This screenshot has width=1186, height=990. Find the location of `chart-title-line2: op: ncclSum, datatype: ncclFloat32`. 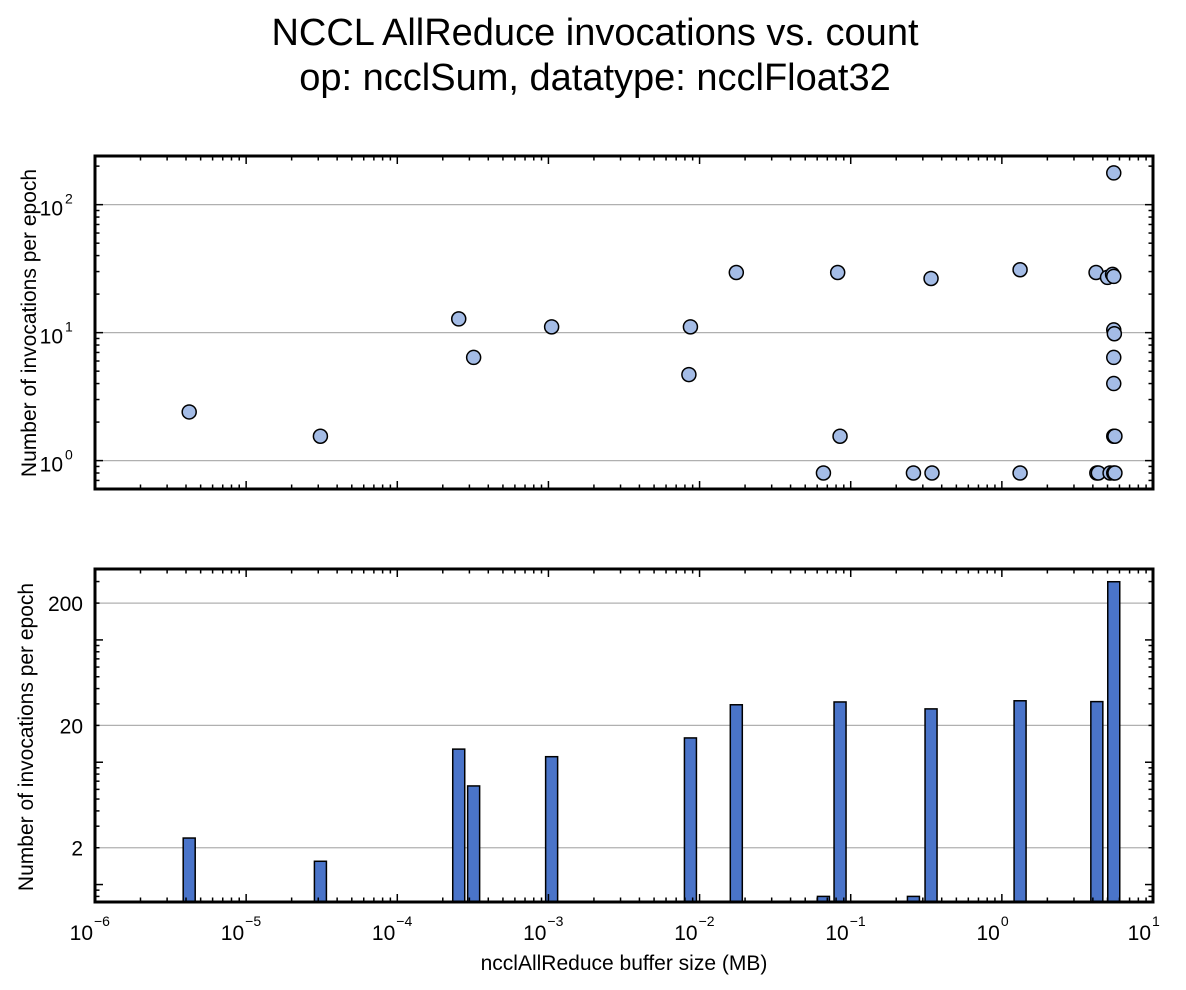

chart-title-line2: op: ncclSum, datatype: ncclFloat32 is located at coordinates (594, 78).